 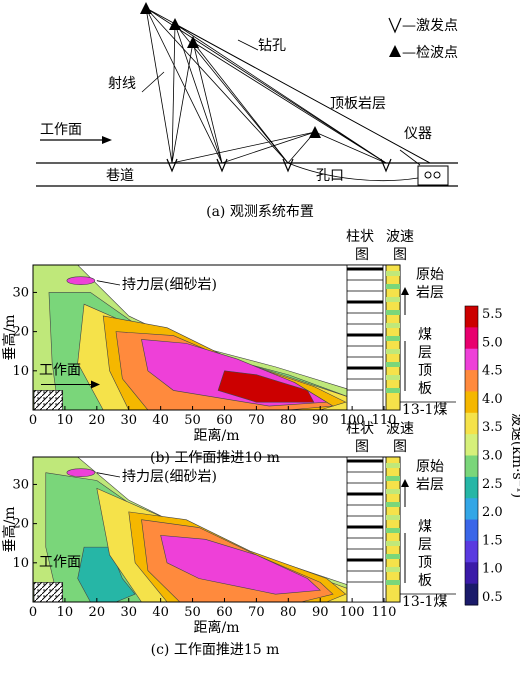 What do you see at coordinates (81, 280) in the screenshot?
I see `sandstone-layer-contour` at bounding box center [81, 280].